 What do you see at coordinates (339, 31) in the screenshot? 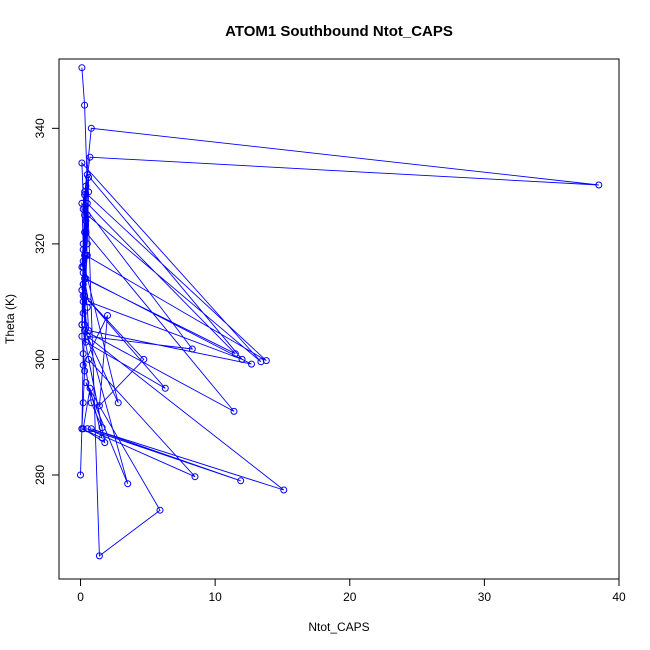
I see `chart-title: ATOM1 Southbound Ntot_CAPS` at bounding box center [339, 31].